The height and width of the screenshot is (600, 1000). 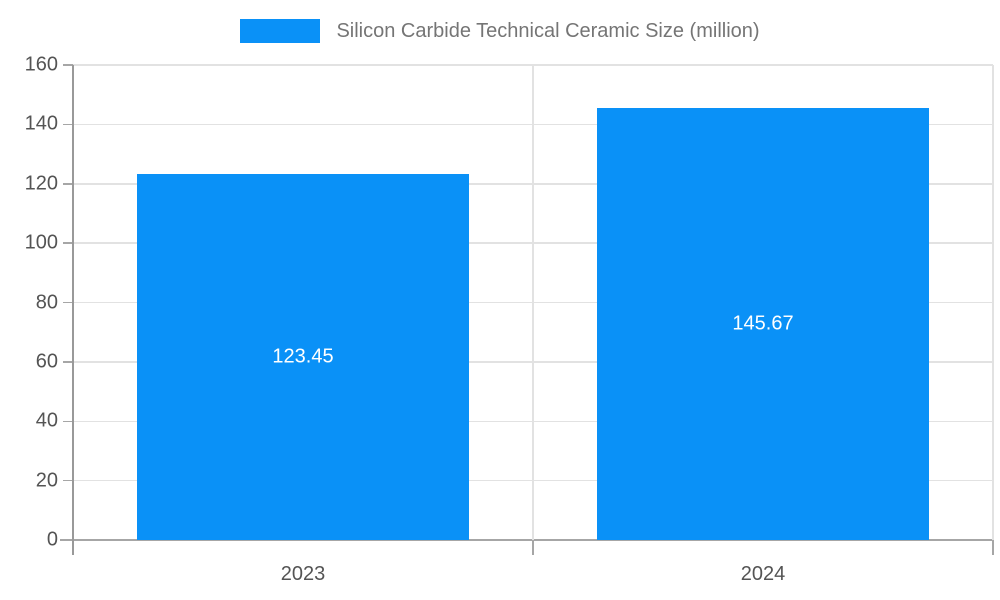 What do you see at coordinates (46, 361) in the screenshot?
I see `y-tick-label: 60` at bounding box center [46, 361].